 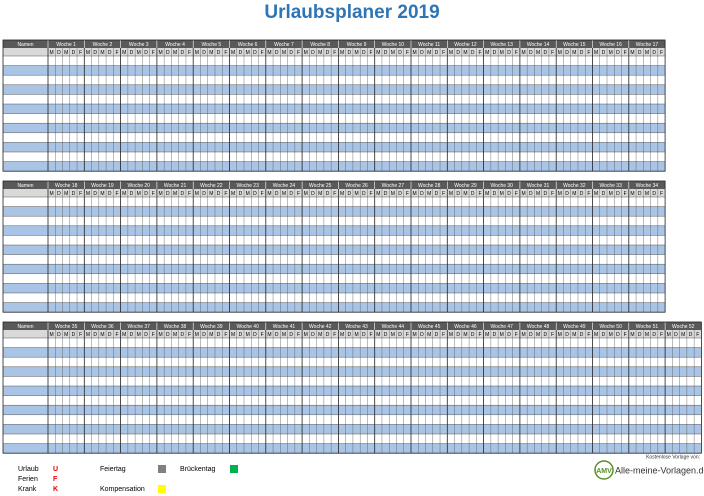 What do you see at coordinates (574, 186) in the screenshot?
I see `week-label: Woche 32` at bounding box center [574, 186].